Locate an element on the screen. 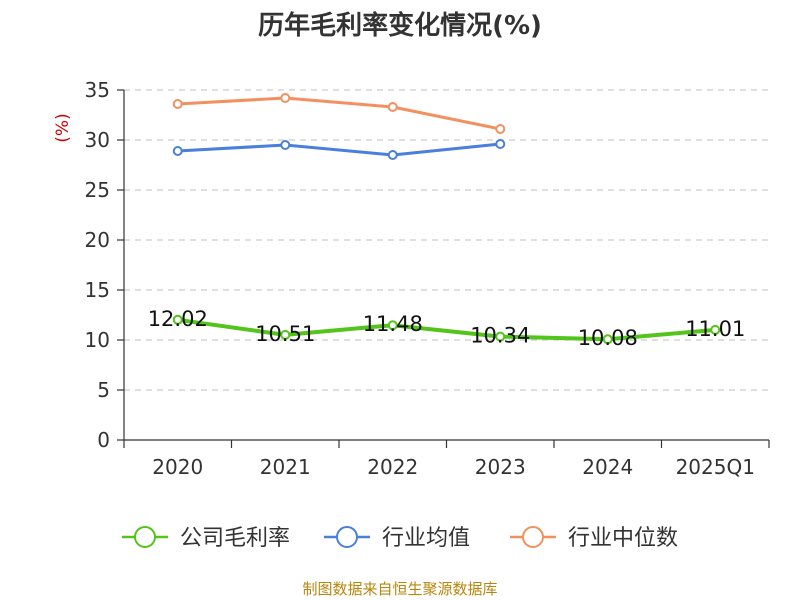 Image resolution: width=800 pixels, height=600 pixels. data-label-0-1: 10.51 is located at coordinates (285, 334).